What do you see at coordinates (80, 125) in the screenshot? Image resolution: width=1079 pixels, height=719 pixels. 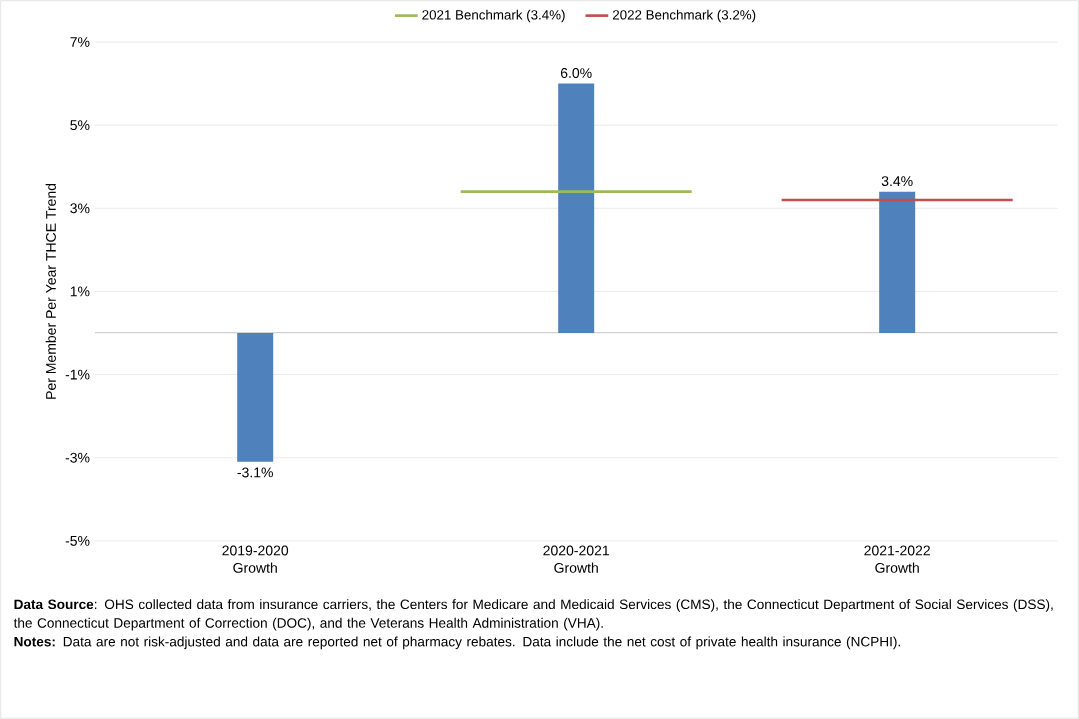 I see `y-tick-label: 5%` at bounding box center [80, 125].